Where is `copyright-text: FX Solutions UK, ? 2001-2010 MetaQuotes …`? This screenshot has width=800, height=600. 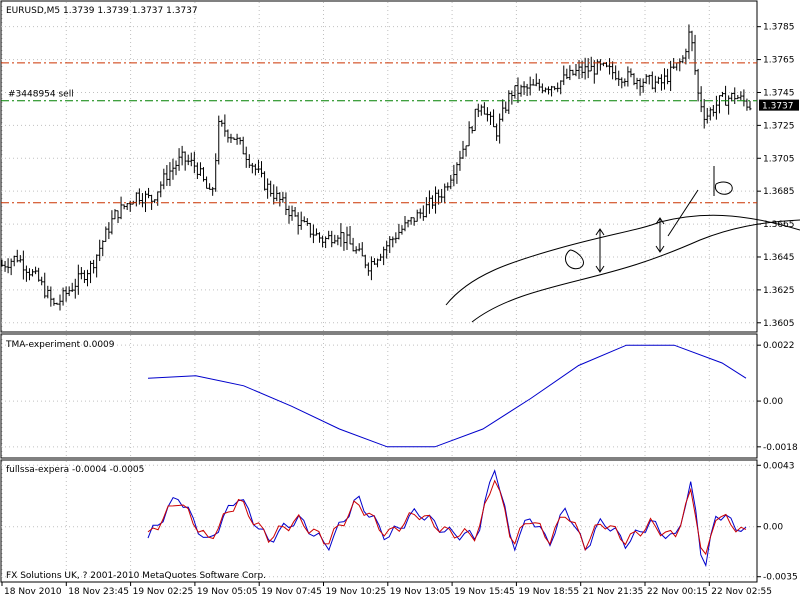
copyright-text: FX Solutions UK, ? 2001-2010 MetaQuotes … is located at coordinates (136, 576).